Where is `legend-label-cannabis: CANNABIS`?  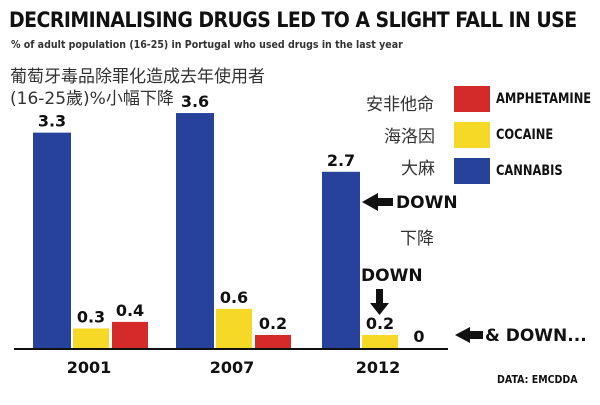 legend-label-cannabis: CANNABIS is located at coordinates (529, 171).